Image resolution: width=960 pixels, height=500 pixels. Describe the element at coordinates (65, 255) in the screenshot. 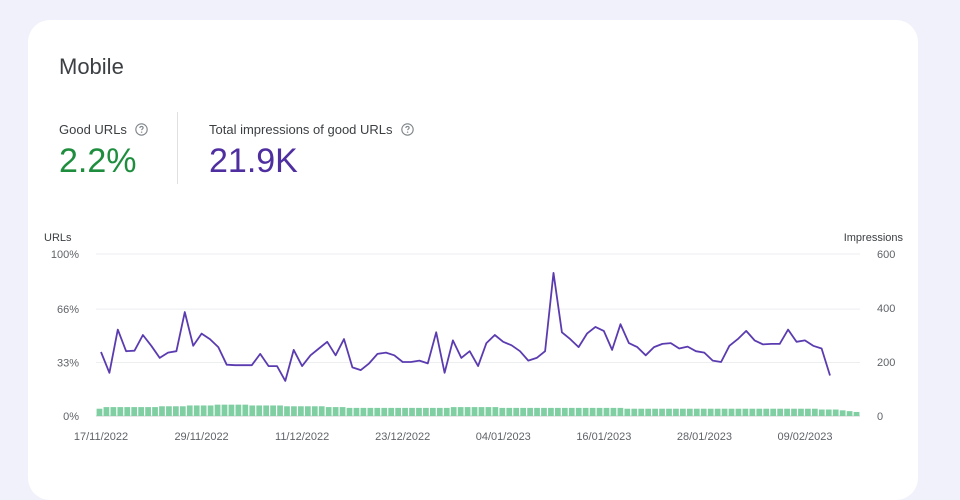

I see `left-axis-tick-label: 100%` at that location.